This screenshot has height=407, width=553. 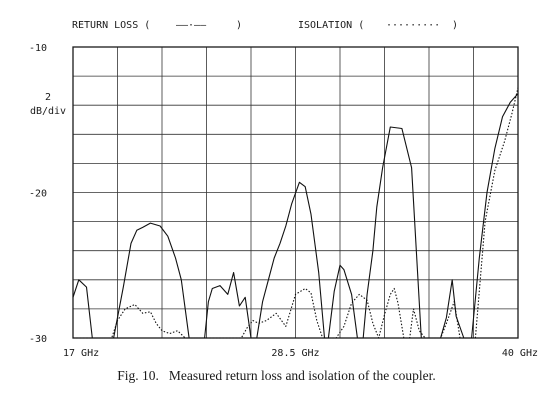 I want to click on y-tick-label: -20, so click(x=38, y=194).